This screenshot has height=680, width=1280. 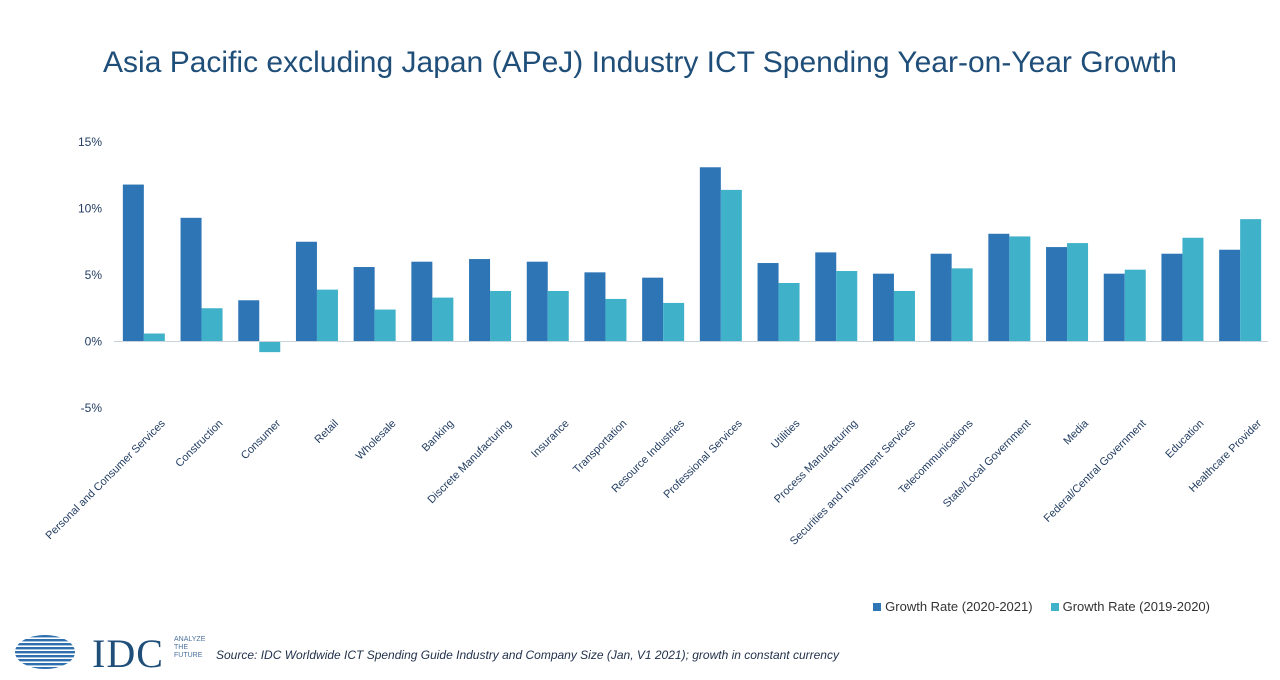 I want to click on y-tick-label: 0%, so click(x=94, y=342).